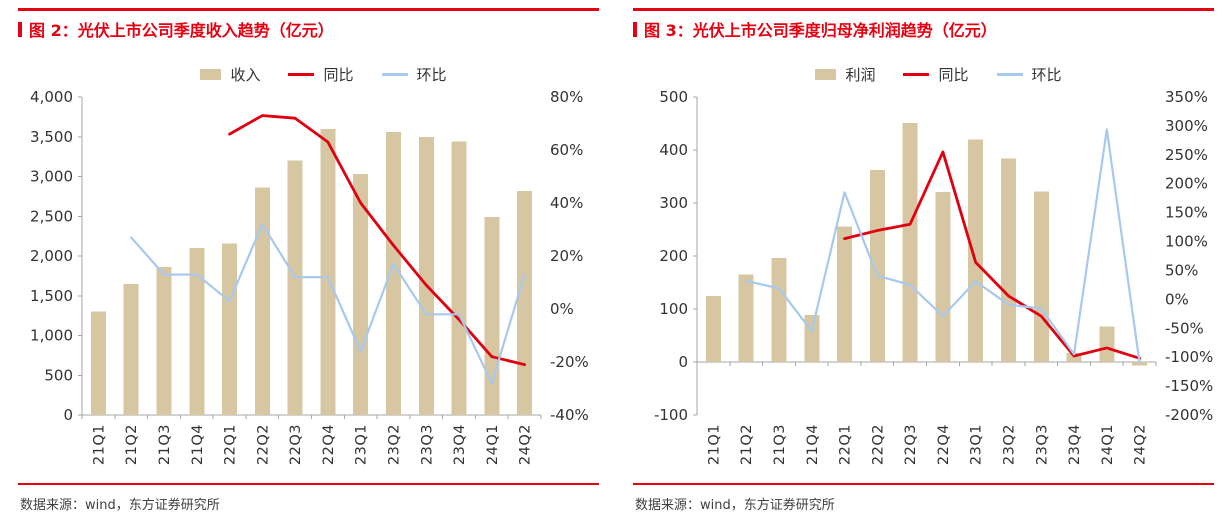  What do you see at coordinates (846, 444) in the screenshot?
I see `x-label: 22Q1` at bounding box center [846, 444].